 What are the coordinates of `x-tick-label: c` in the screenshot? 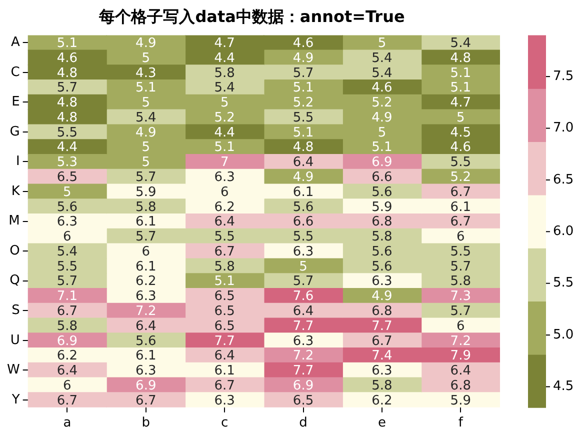 It's located at (224, 423).